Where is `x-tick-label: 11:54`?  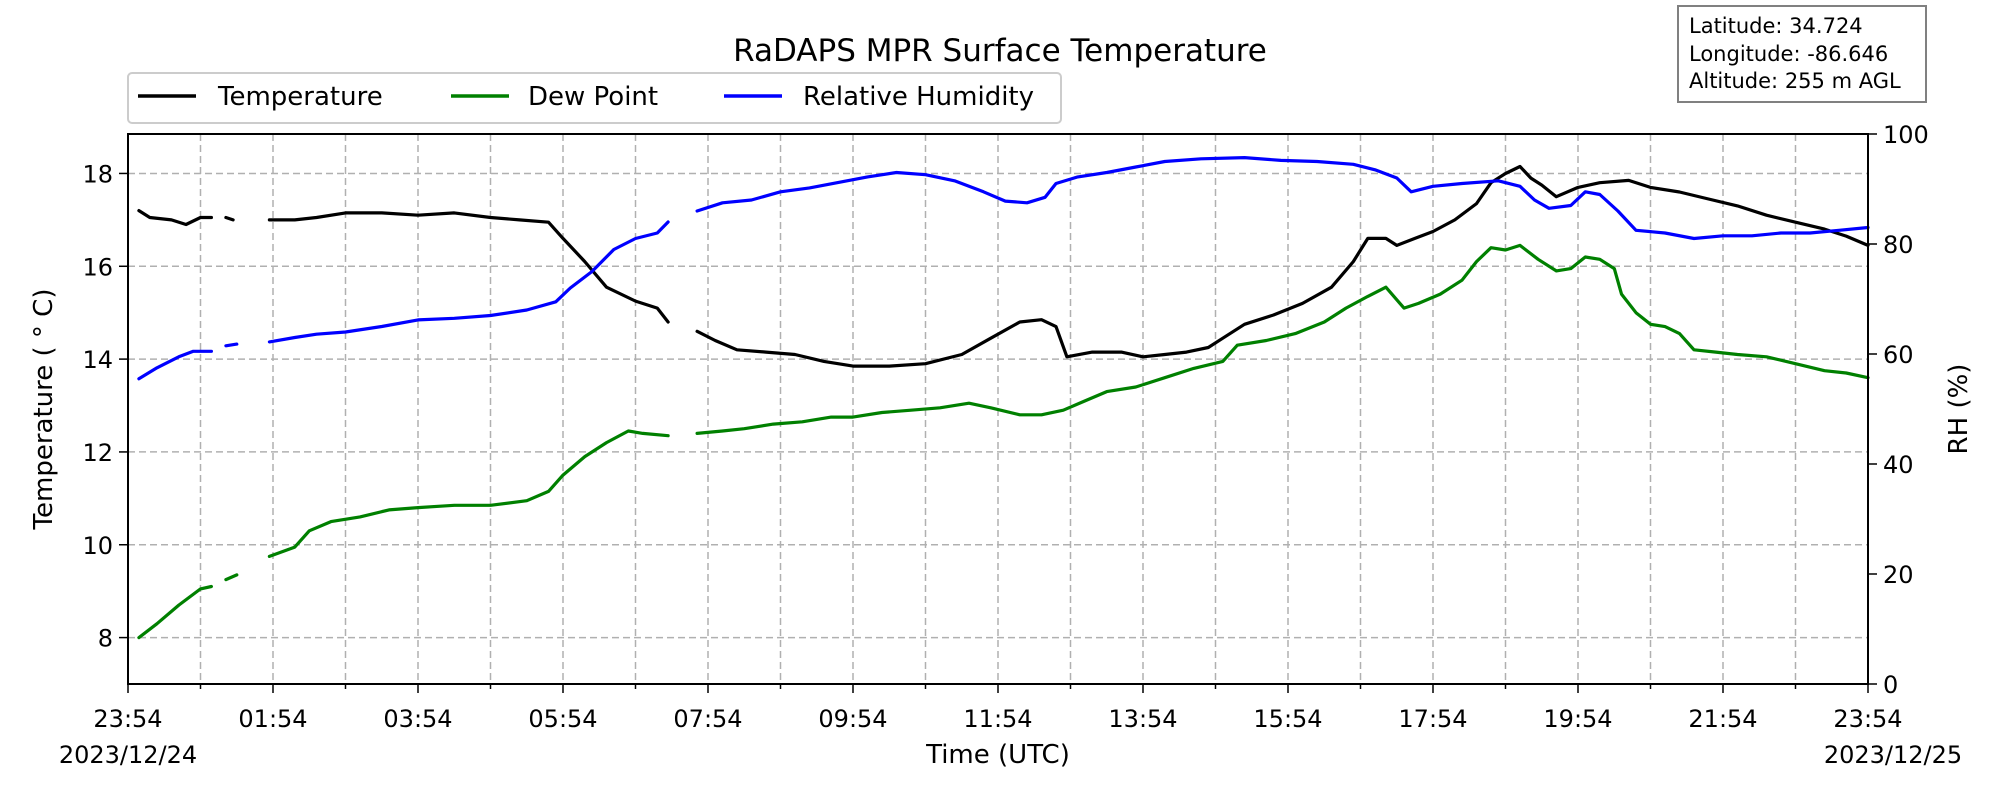
x-tick-label: 11:54 is located at coordinates (997, 719).